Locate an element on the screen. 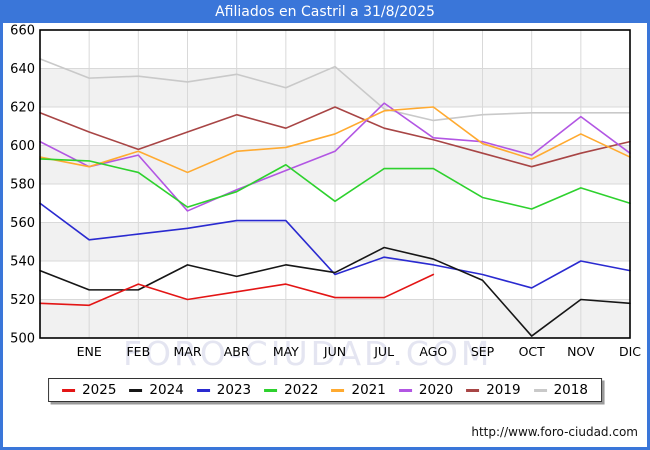  legend-label-2020: 2020 is located at coordinates (436, 390).